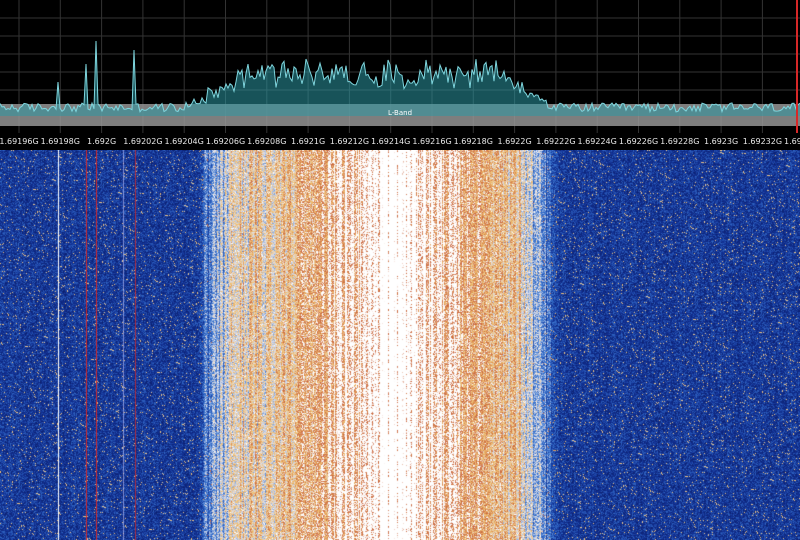 The width and height of the screenshot is (800, 540). Describe the element at coordinates (473, 141) in the screenshot. I see `frequency-tick-label: 1.69218G` at that location.